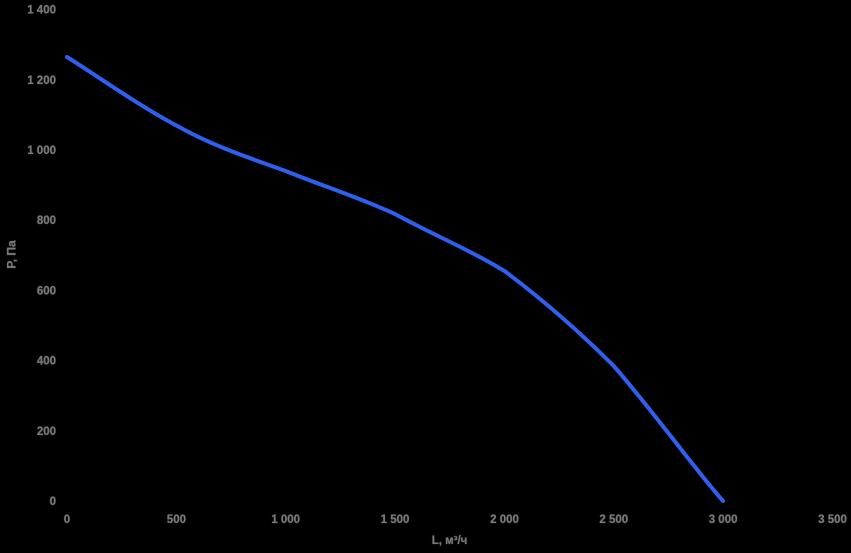 The height and width of the screenshot is (553, 851). What do you see at coordinates (41, 11) in the screenshot?
I see `svg-text: 1 400` at bounding box center [41, 11].